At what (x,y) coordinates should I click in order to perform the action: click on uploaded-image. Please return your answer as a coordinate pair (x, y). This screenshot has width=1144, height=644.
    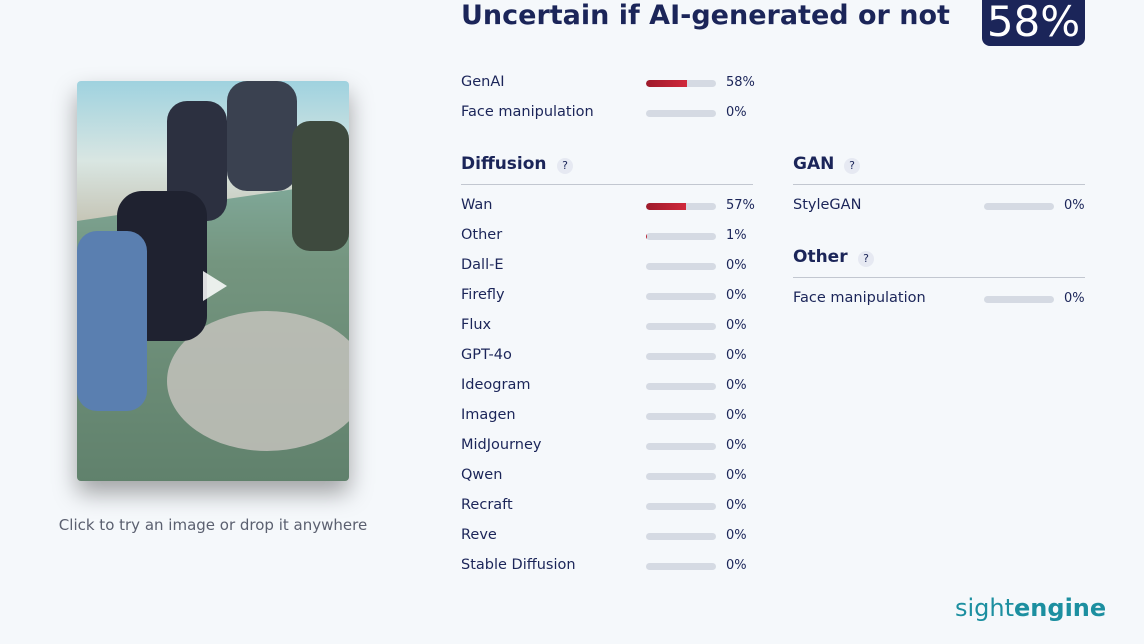
    Looking at the image, I should click on (213, 281).